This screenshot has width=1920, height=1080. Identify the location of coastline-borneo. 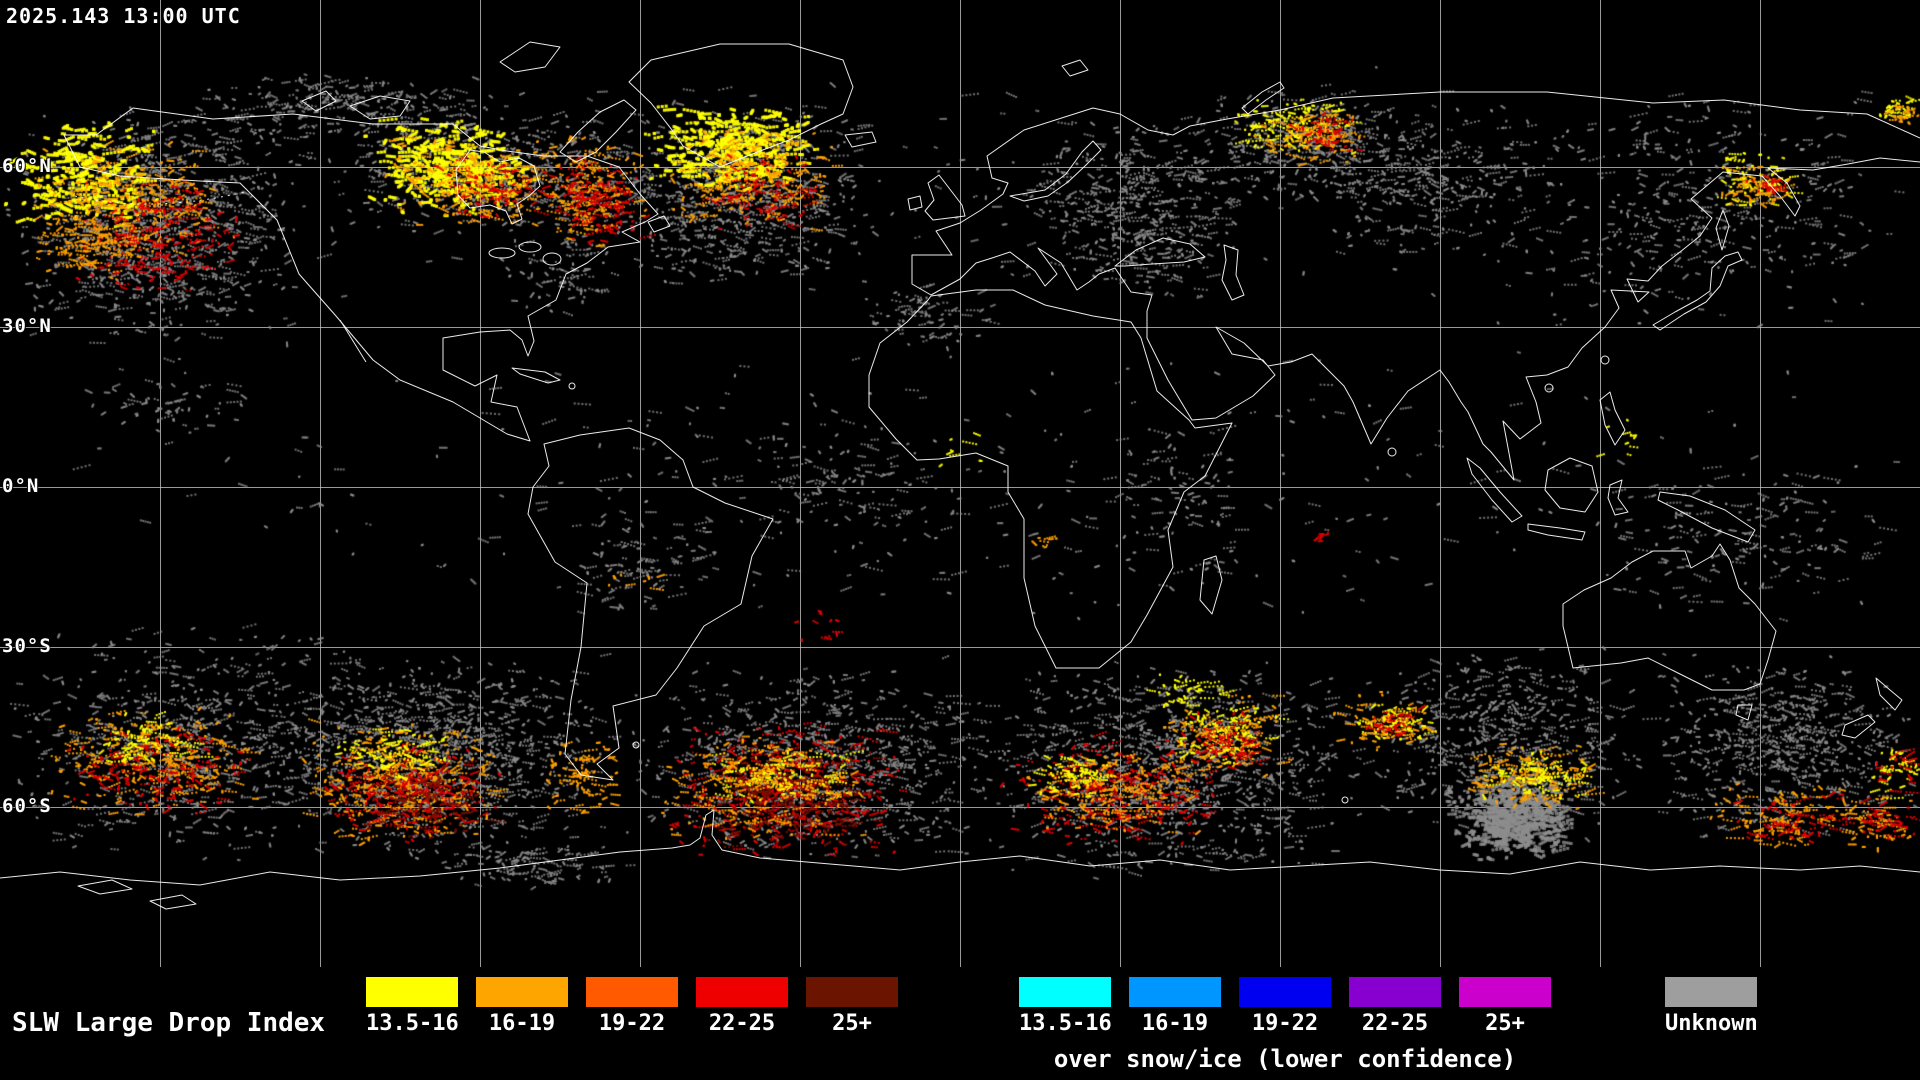
(1571, 485).